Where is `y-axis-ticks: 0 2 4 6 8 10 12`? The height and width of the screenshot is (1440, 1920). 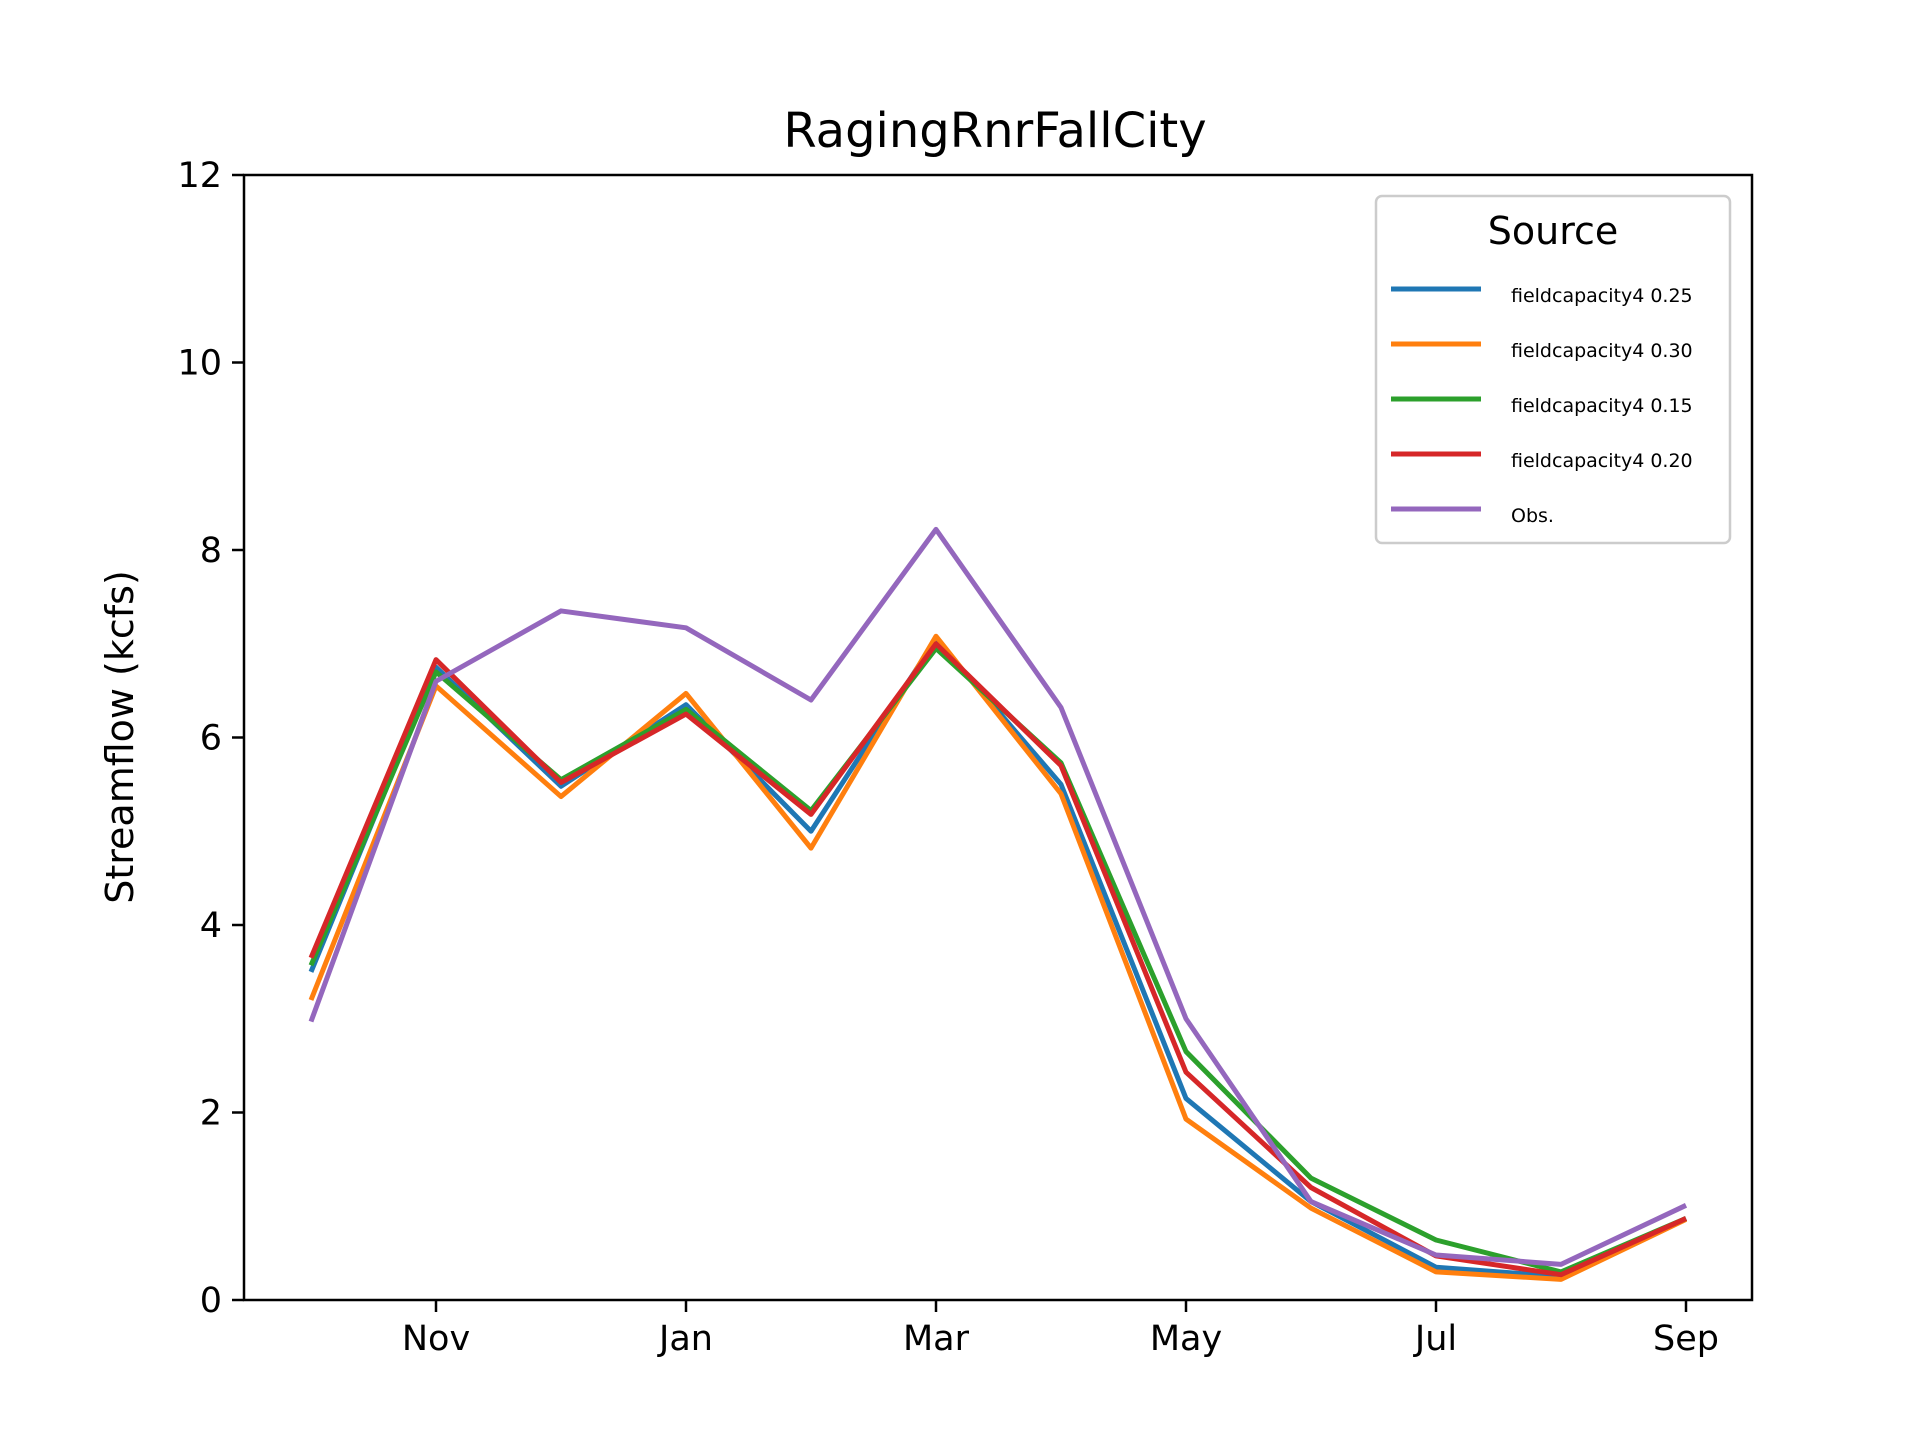
y-axis-ticks: 0 2 4 6 8 10 12 is located at coordinates (210, 738).